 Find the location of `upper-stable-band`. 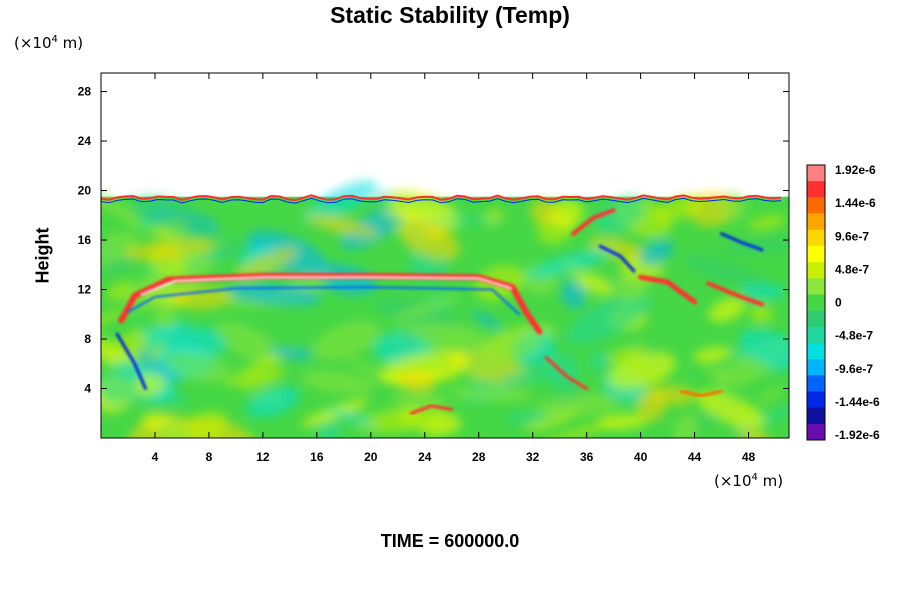

upper-stable-band is located at coordinates (330, 303).